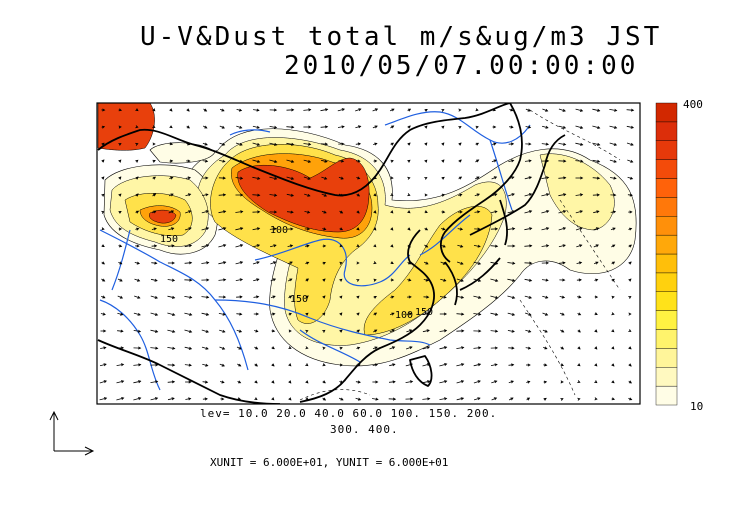  Describe the element at coordinates (401, 37) in the screenshot. I see `map-title-line1: U-V&Dust total m/s&ug/m3 JST` at that location.